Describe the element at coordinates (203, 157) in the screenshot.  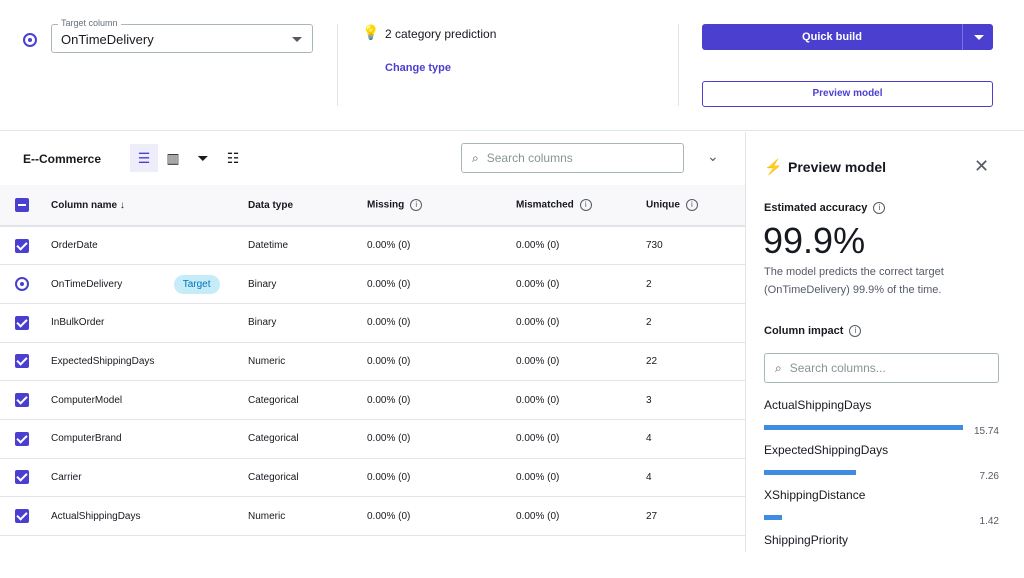
I see `filter-icon: ⏷` at that location.